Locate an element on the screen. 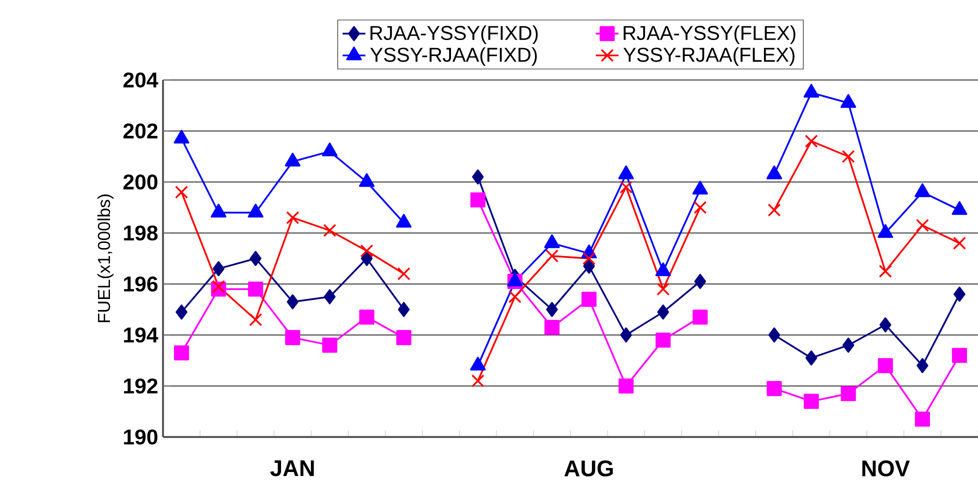 The width and height of the screenshot is (978, 489). y-tick-label: 198 is located at coordinates (141, 233).